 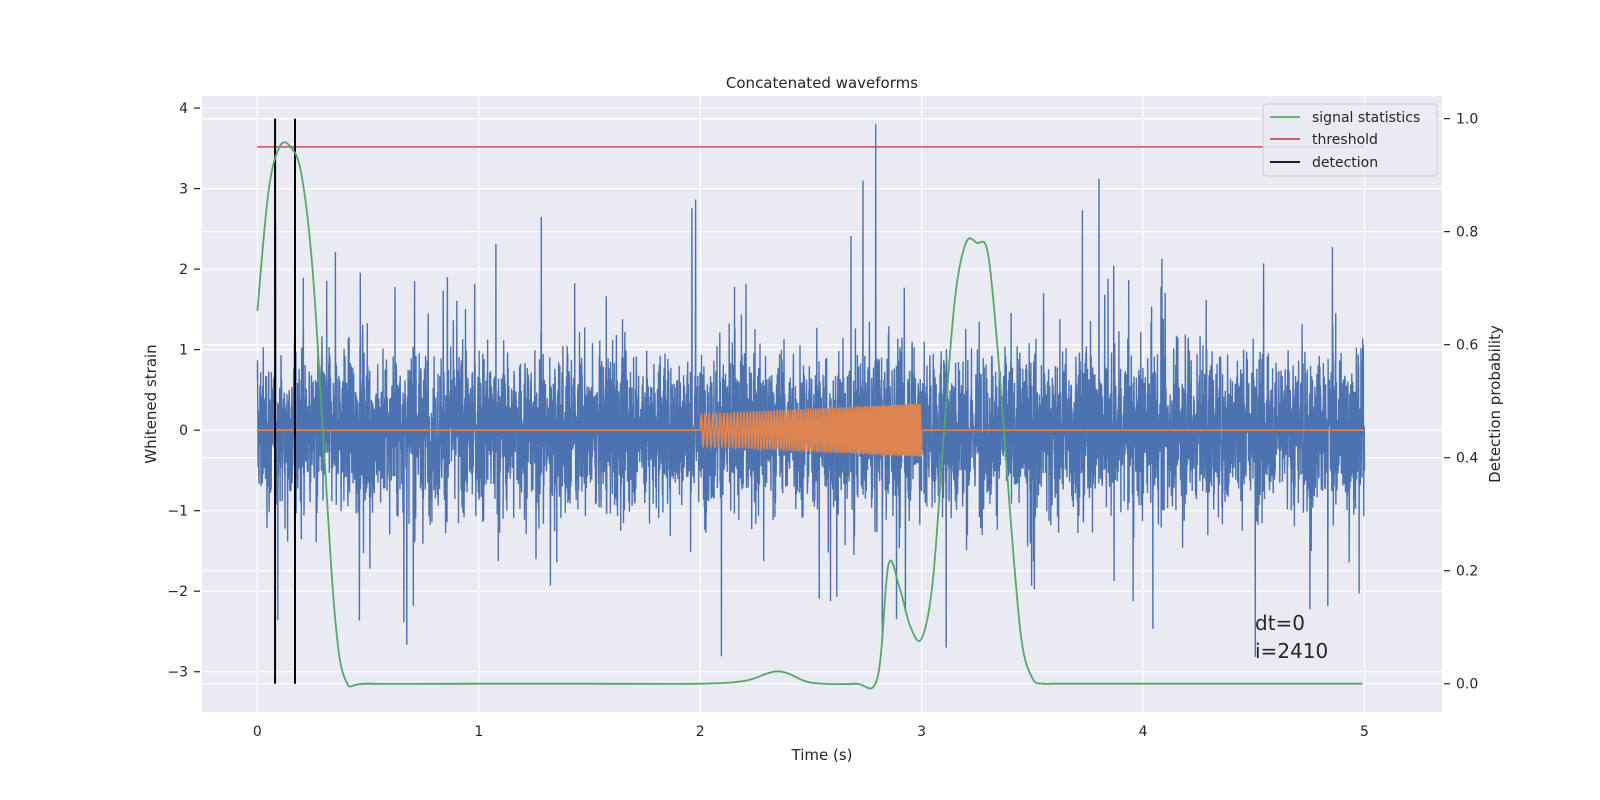 I want to click on chart-title: Concatenated waveforms, so click(x=822, y=83).